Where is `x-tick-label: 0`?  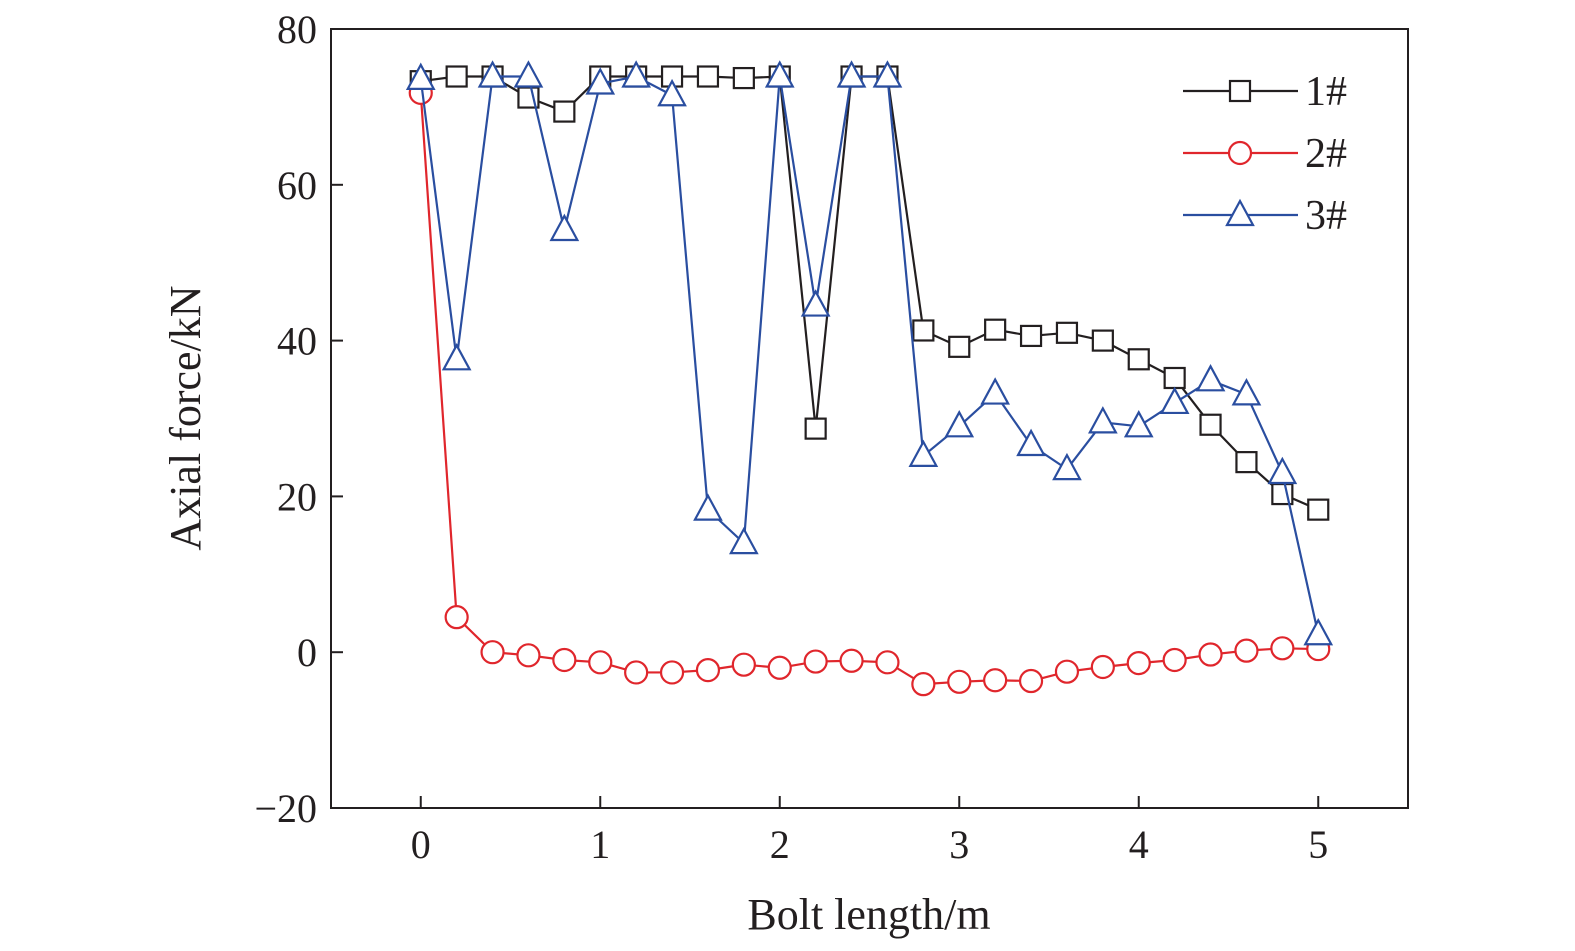 x-tick-label: 0 is located at coordinates (421, 844).